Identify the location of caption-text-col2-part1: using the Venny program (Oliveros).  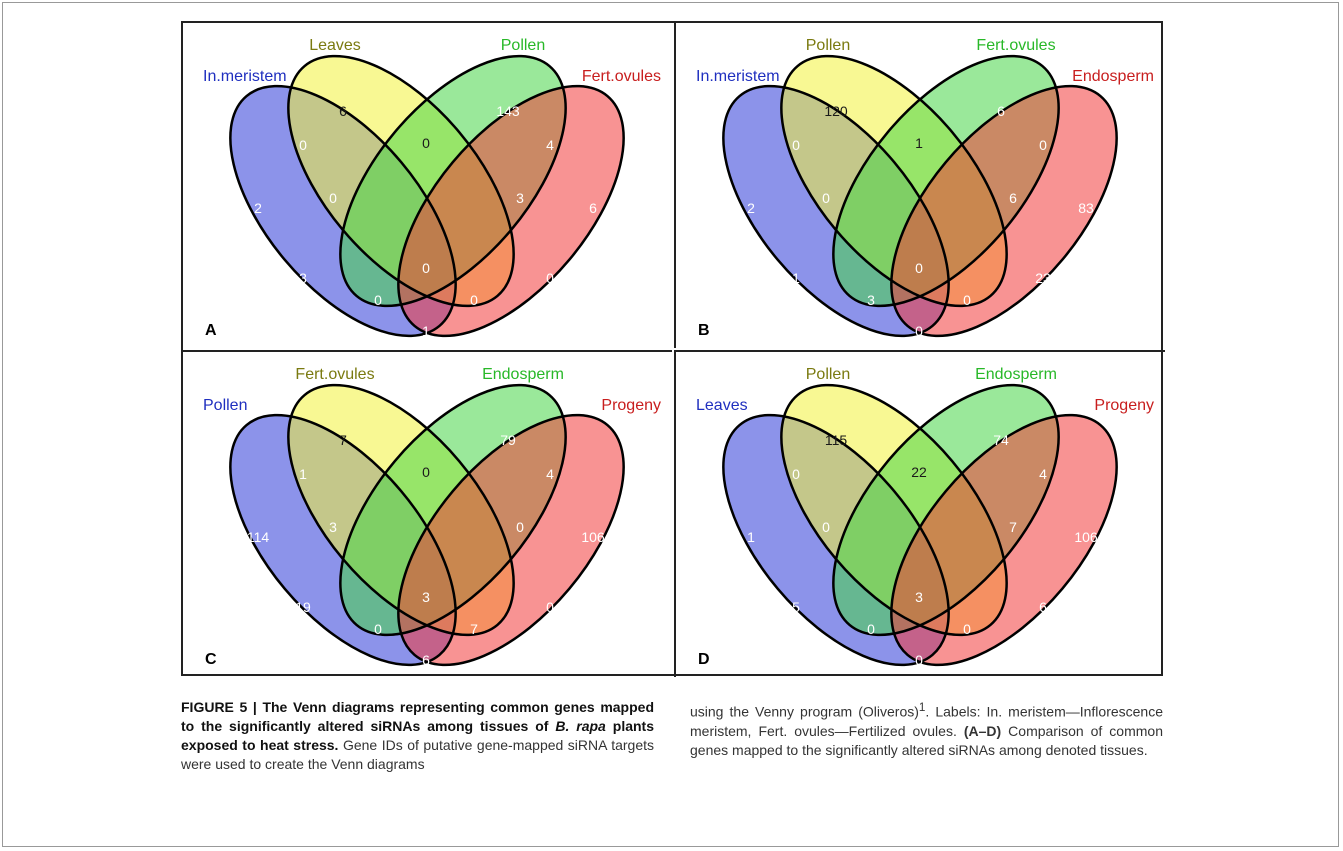
(804, 711).